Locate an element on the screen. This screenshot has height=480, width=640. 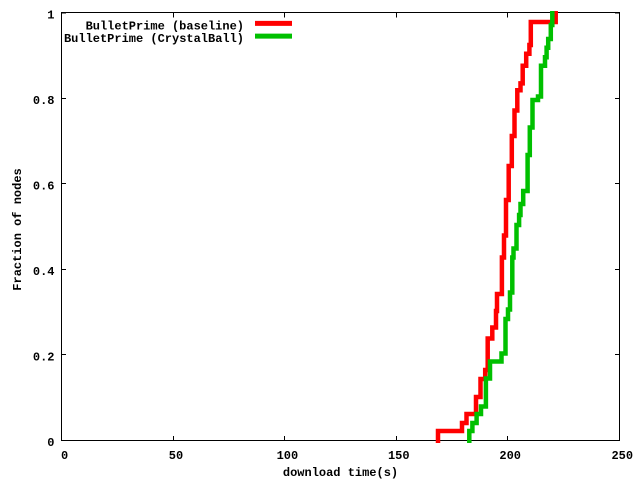
svg-text: BulletPrime (CrystalBall) is located at coordinates (154, 39).